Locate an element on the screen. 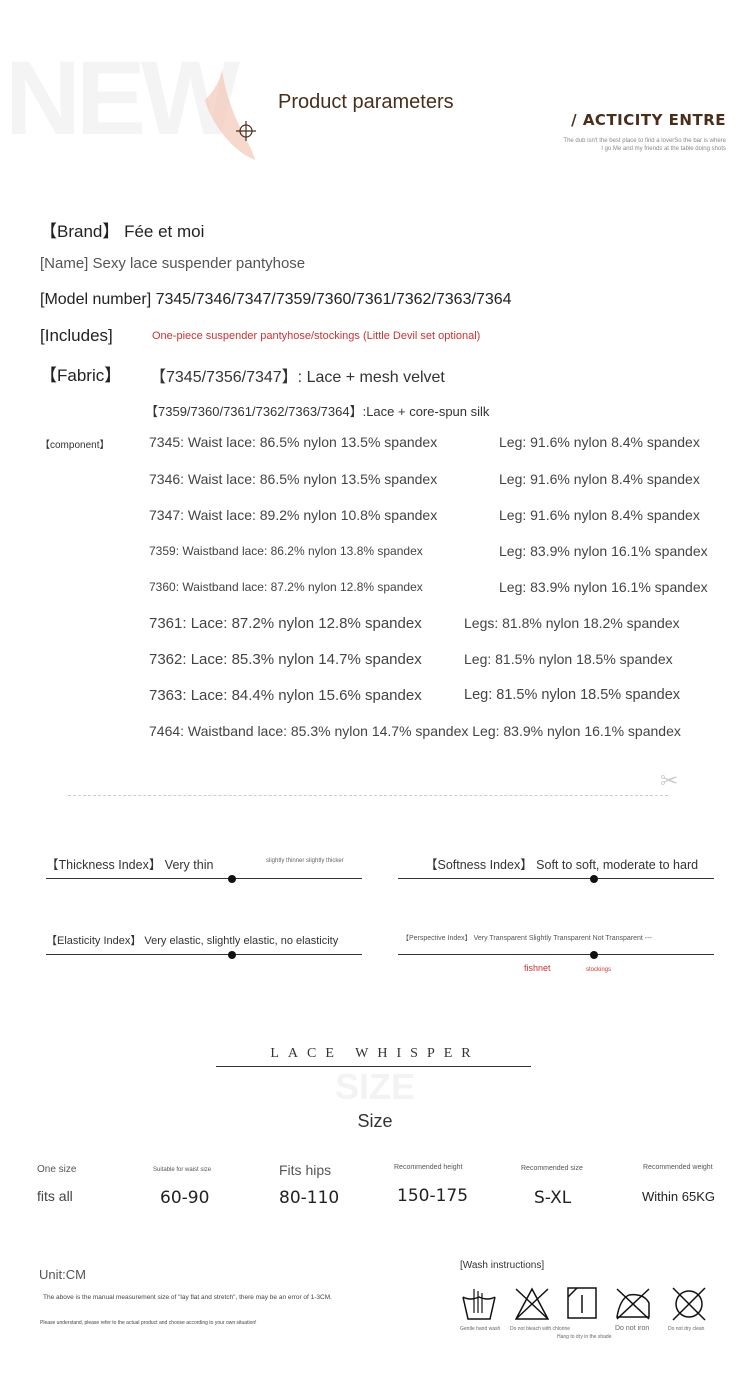 This screenshot has height=1382, width=750. no-dry-clean-icon is located at coordinates (689, 1304).